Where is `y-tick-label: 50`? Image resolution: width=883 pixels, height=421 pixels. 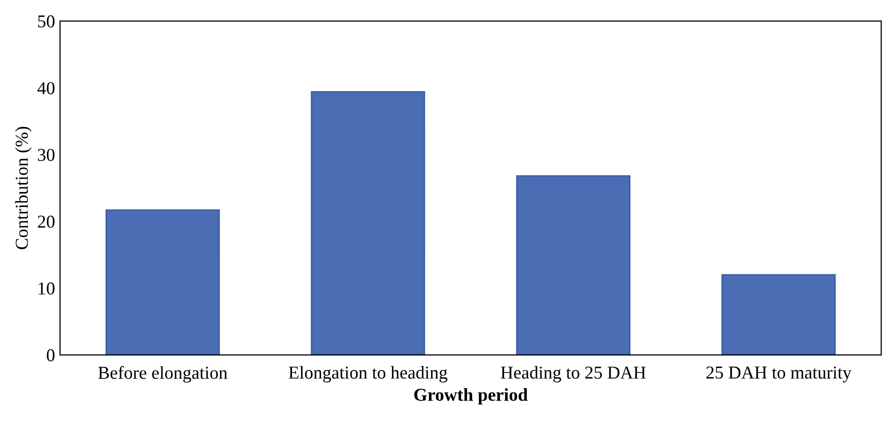 y-tick-label: 50 is located at coordinates (46, 21).